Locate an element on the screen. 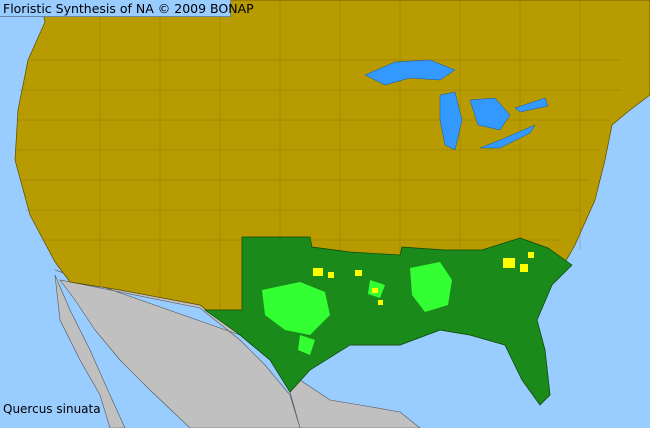  great-lakes is located at coordinates (456, 105).